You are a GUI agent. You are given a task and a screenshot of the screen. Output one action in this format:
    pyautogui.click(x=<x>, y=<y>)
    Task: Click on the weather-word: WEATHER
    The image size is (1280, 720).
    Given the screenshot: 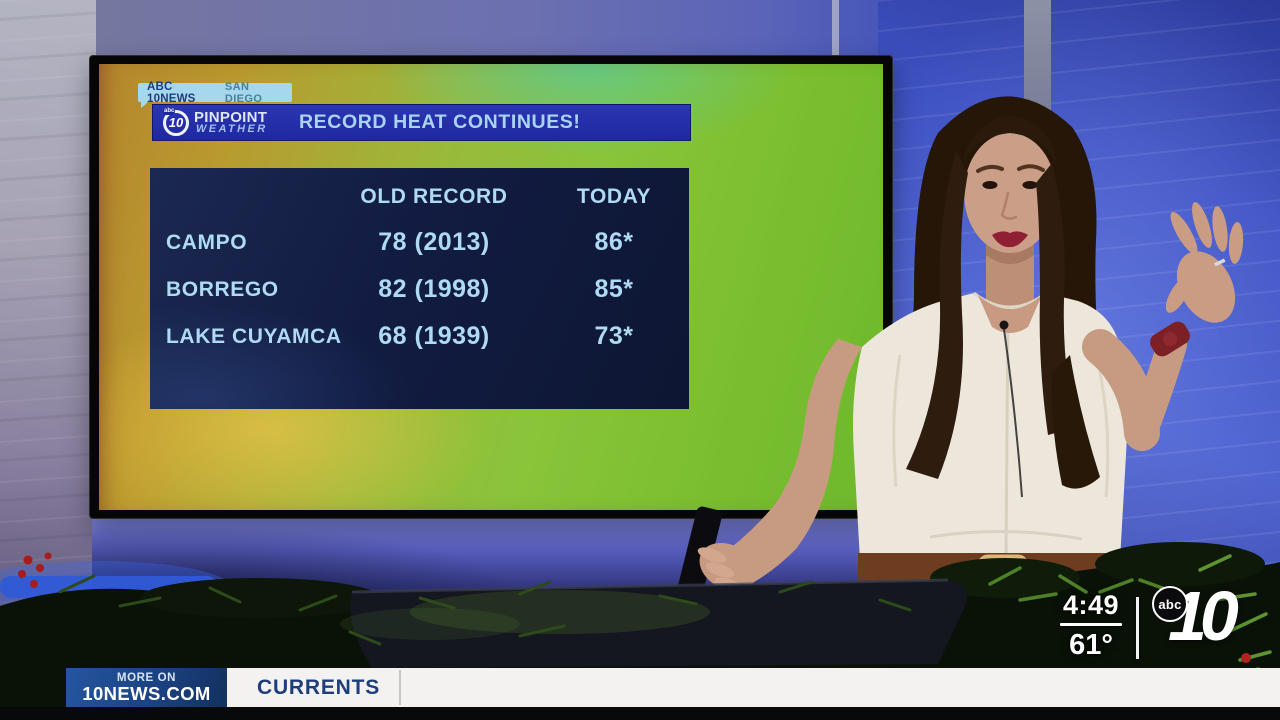 What is the action you would take?
    pyautogui.click(x=232, y=129)
    